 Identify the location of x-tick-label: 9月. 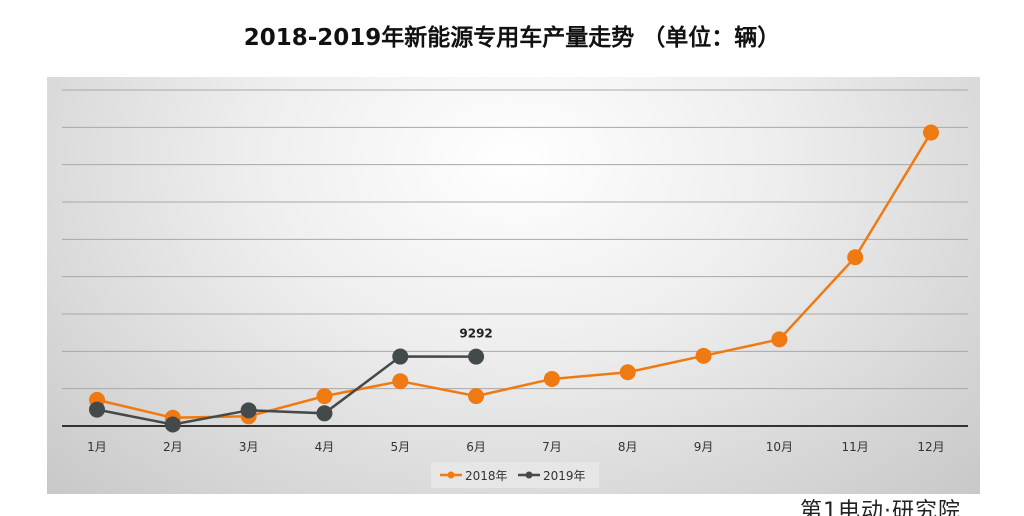
(704, 447).